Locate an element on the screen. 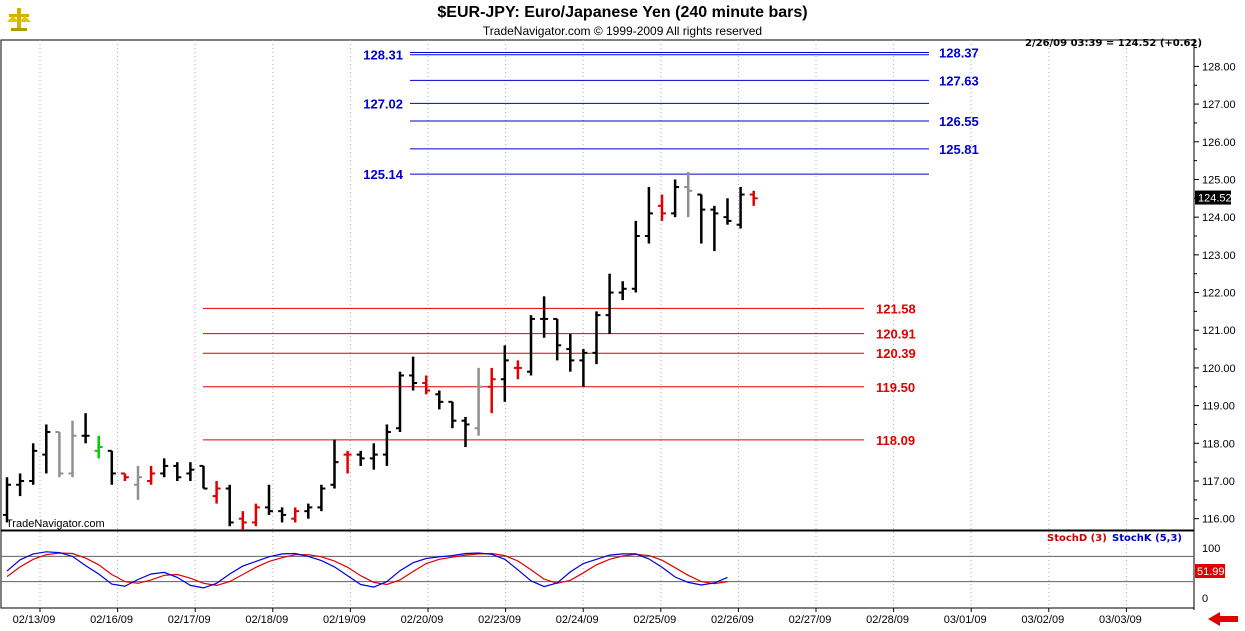 Image resolution: width=1245 pixels, height=631 pixels. x-tick-label: 02/24/09 is located at coordinates (577, 620).